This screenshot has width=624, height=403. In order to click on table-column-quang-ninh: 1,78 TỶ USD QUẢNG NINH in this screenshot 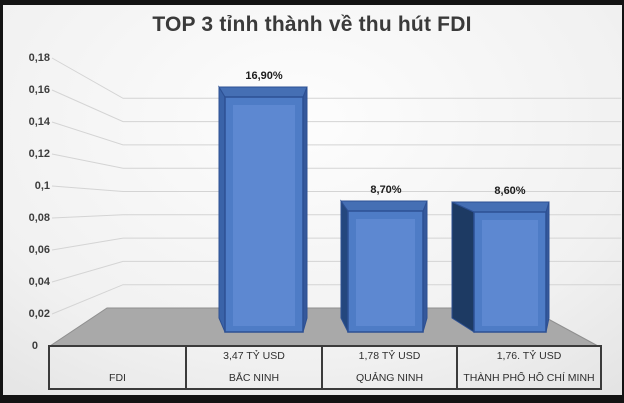, I will do `click(390, 367)`.